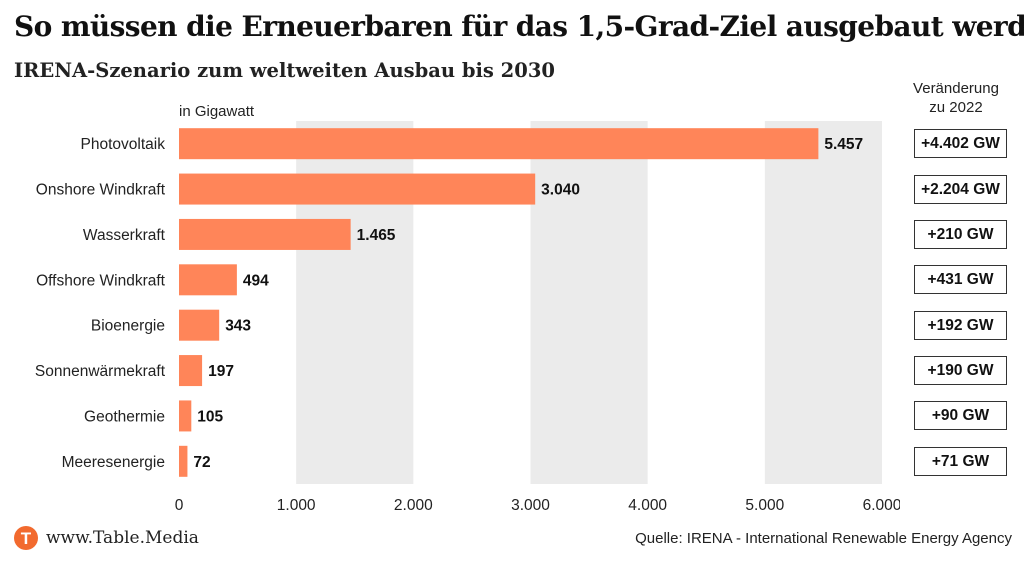 This screenshot has height=564, width=1024. Describe the element at coordinates (960, 371) in the screenshot. I see `change-badge: +190 GW` at that location.